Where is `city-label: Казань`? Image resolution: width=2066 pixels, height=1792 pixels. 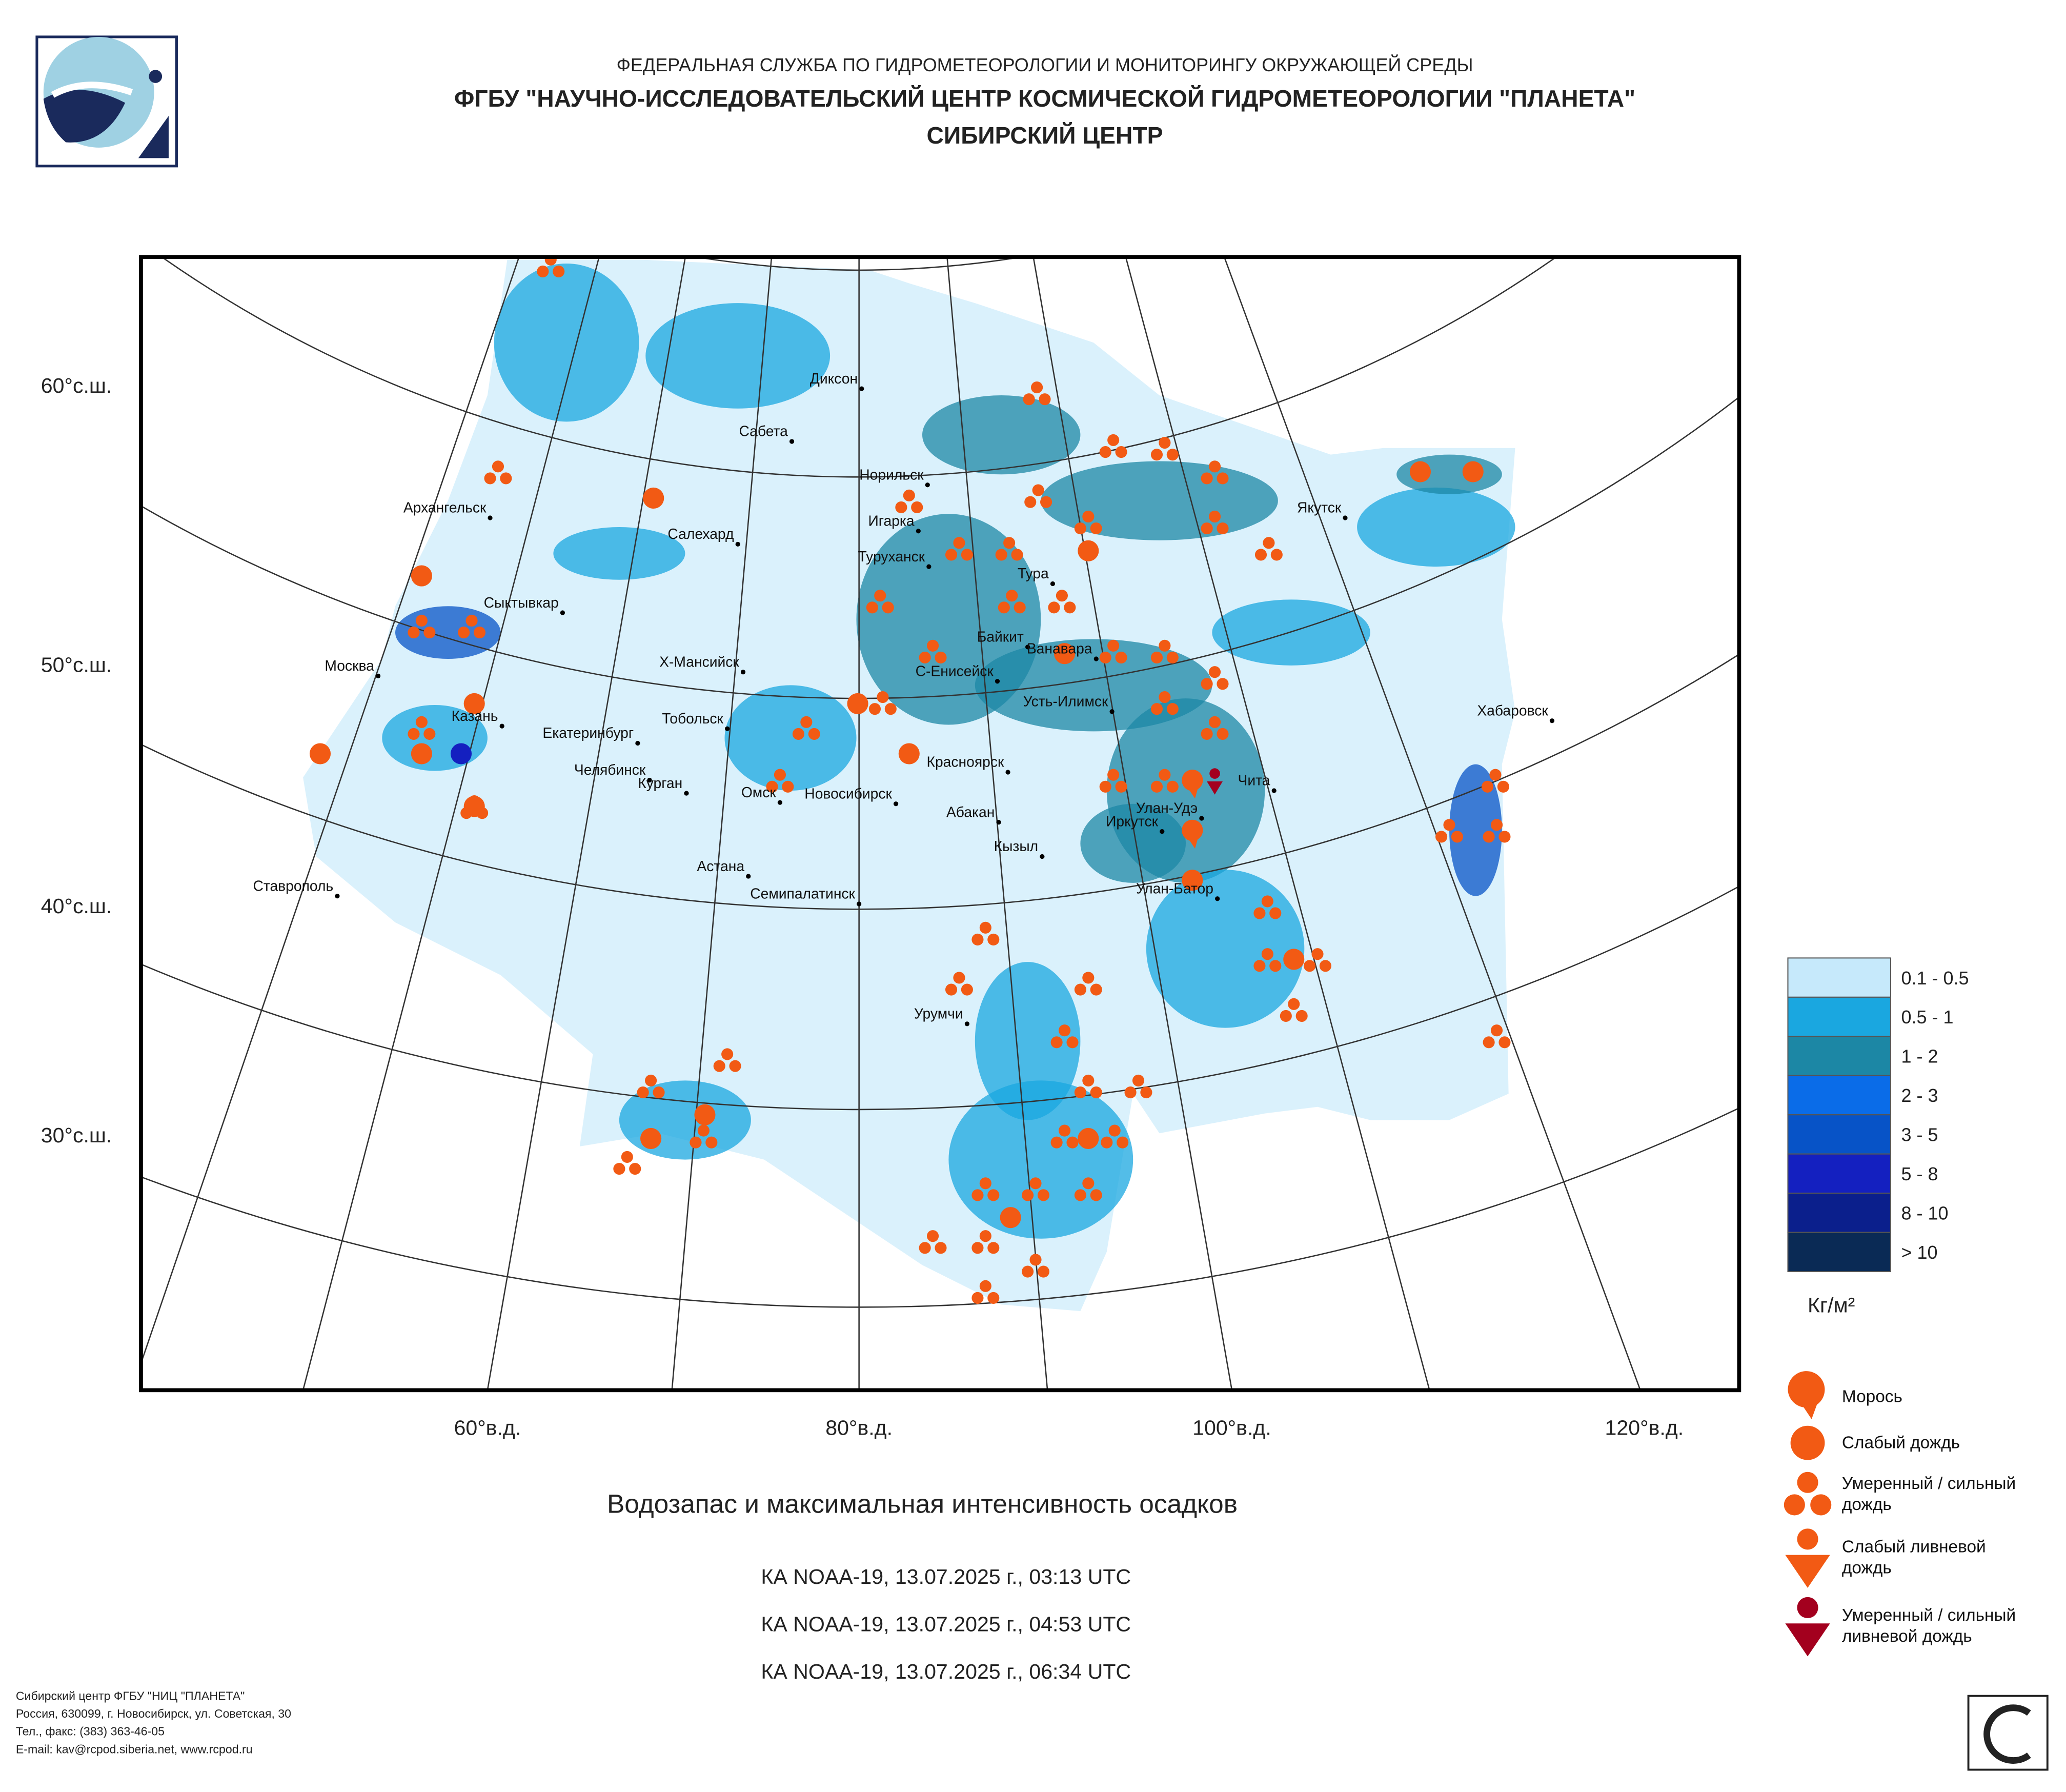 city-label: Казань is located at coordinates (475, 716).